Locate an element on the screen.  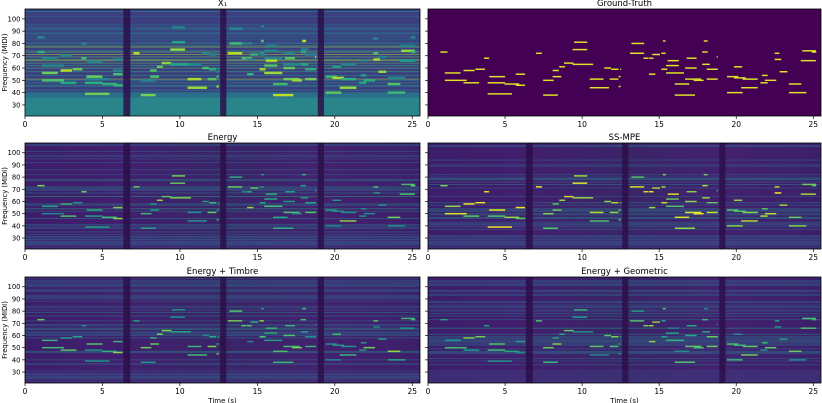
panel-title: Energy + Timbre is located at coordinates (223, 272).